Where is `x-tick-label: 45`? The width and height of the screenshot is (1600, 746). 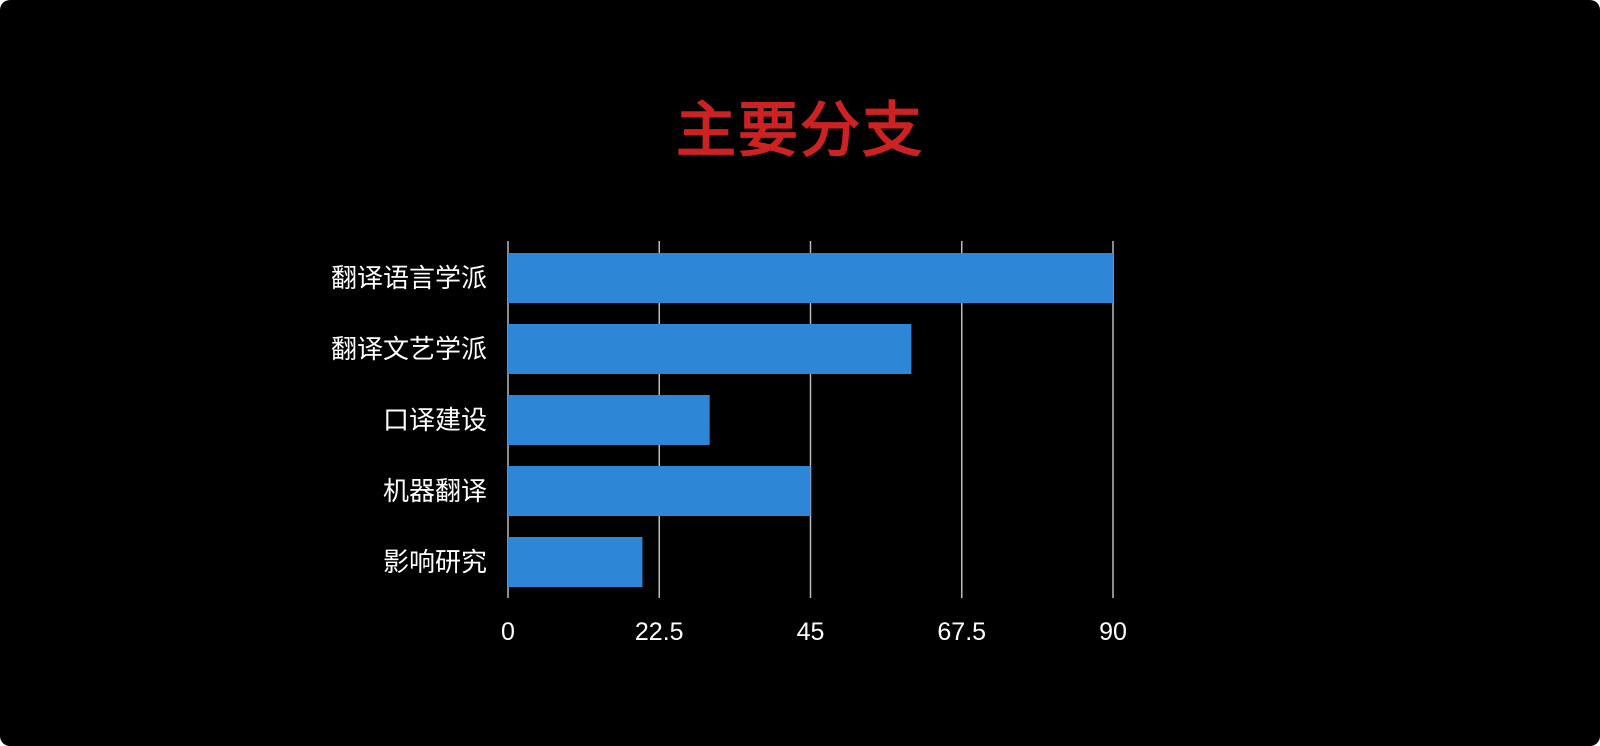
x-tick-label: 45 is located at coordinates (811, 632).